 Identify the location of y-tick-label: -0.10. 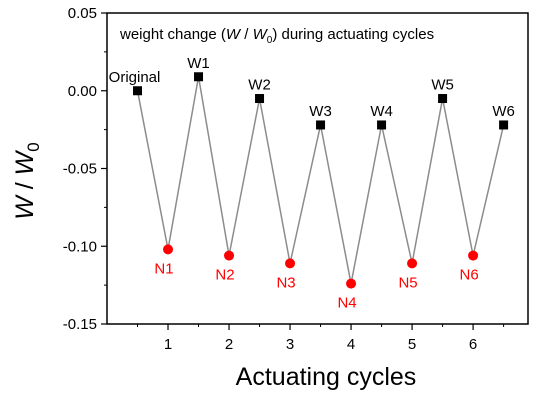
(80, 246).